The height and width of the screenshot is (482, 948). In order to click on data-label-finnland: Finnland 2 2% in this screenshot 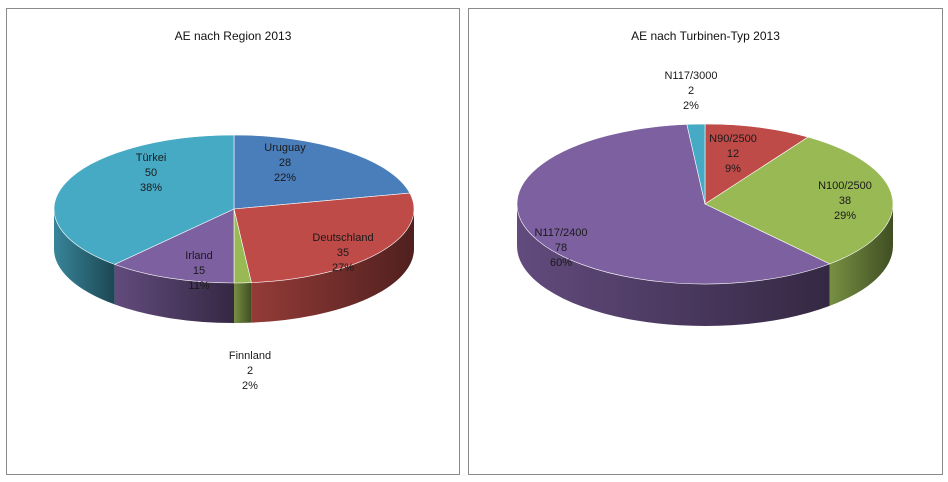, I will do `click(250, 371)`.